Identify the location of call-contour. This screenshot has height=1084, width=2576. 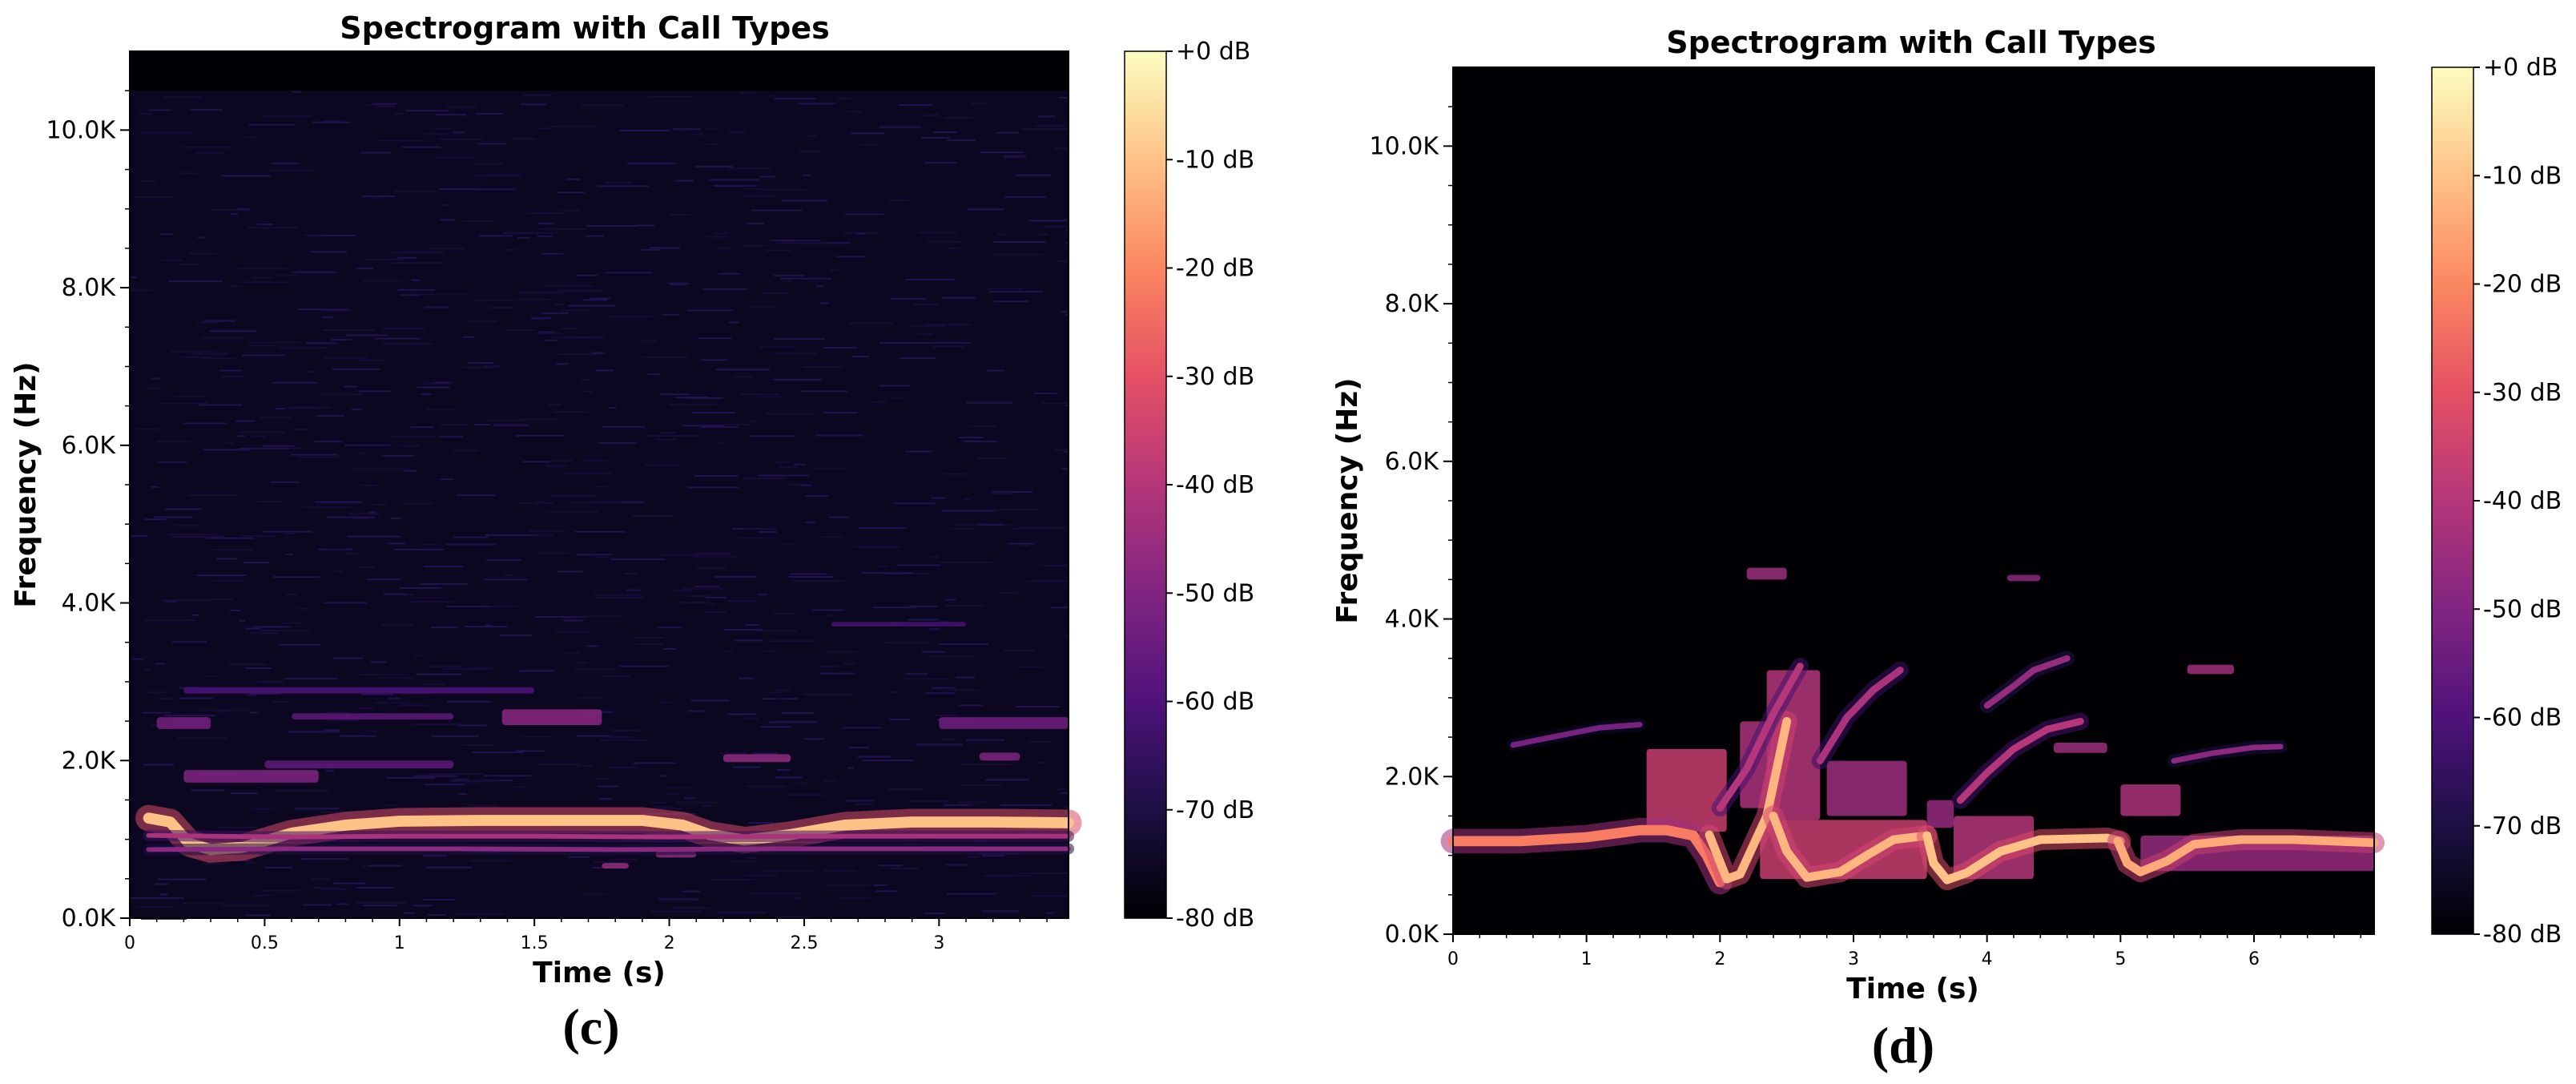
(1748, 800).